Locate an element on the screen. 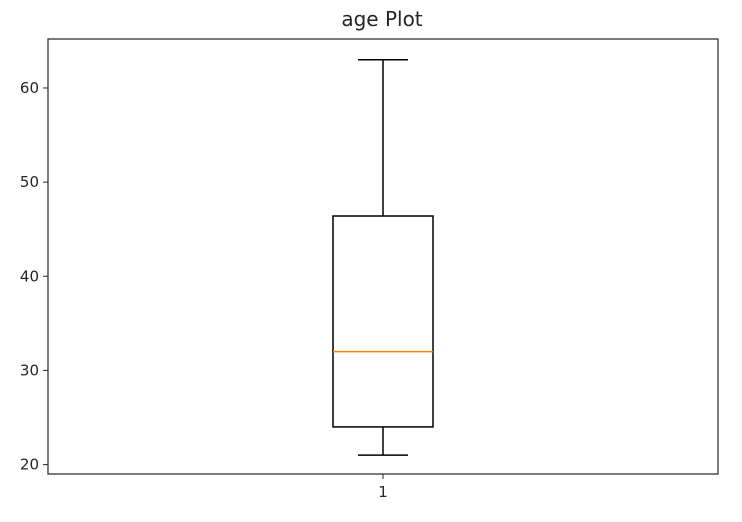 This screenshot has width=742, height=522. y-tick-label: 40 is located at coordinates (29, 276).